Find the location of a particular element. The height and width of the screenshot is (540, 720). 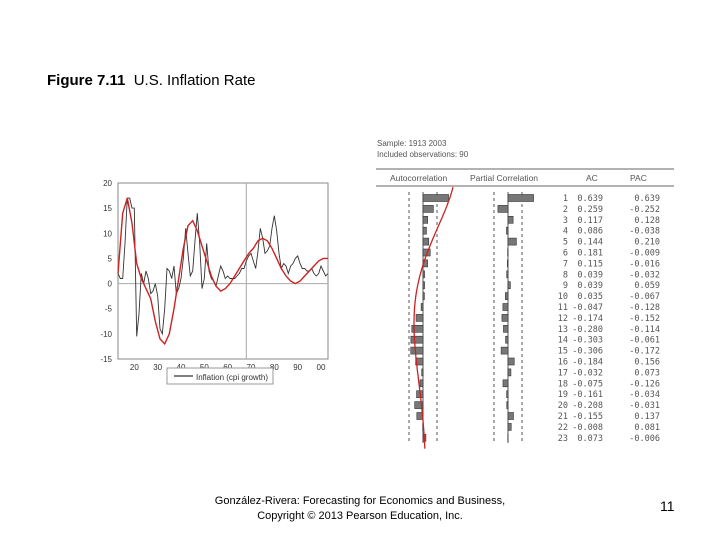

ac-value: 0.115 is located at coordinates (590, 264).